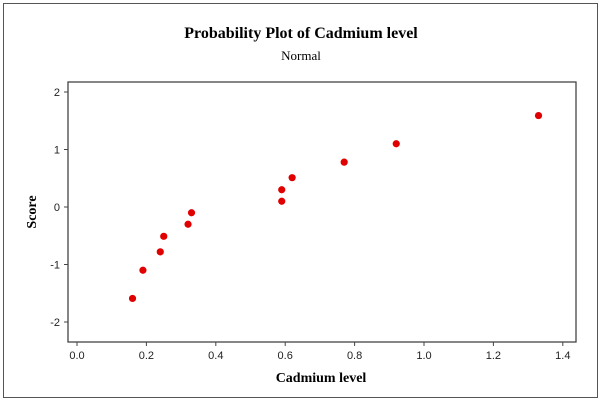 The width and height of the screenshot is (603, 403). I want to click on x-tick-label: 0.0, so click(76, 356).